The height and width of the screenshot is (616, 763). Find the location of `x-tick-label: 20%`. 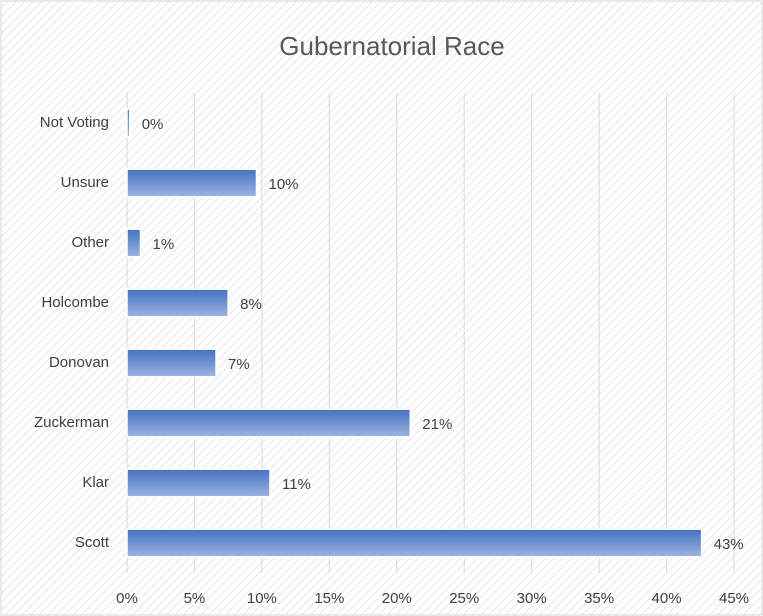

x-tick-label: 20% is located at coordinates (397, 598).